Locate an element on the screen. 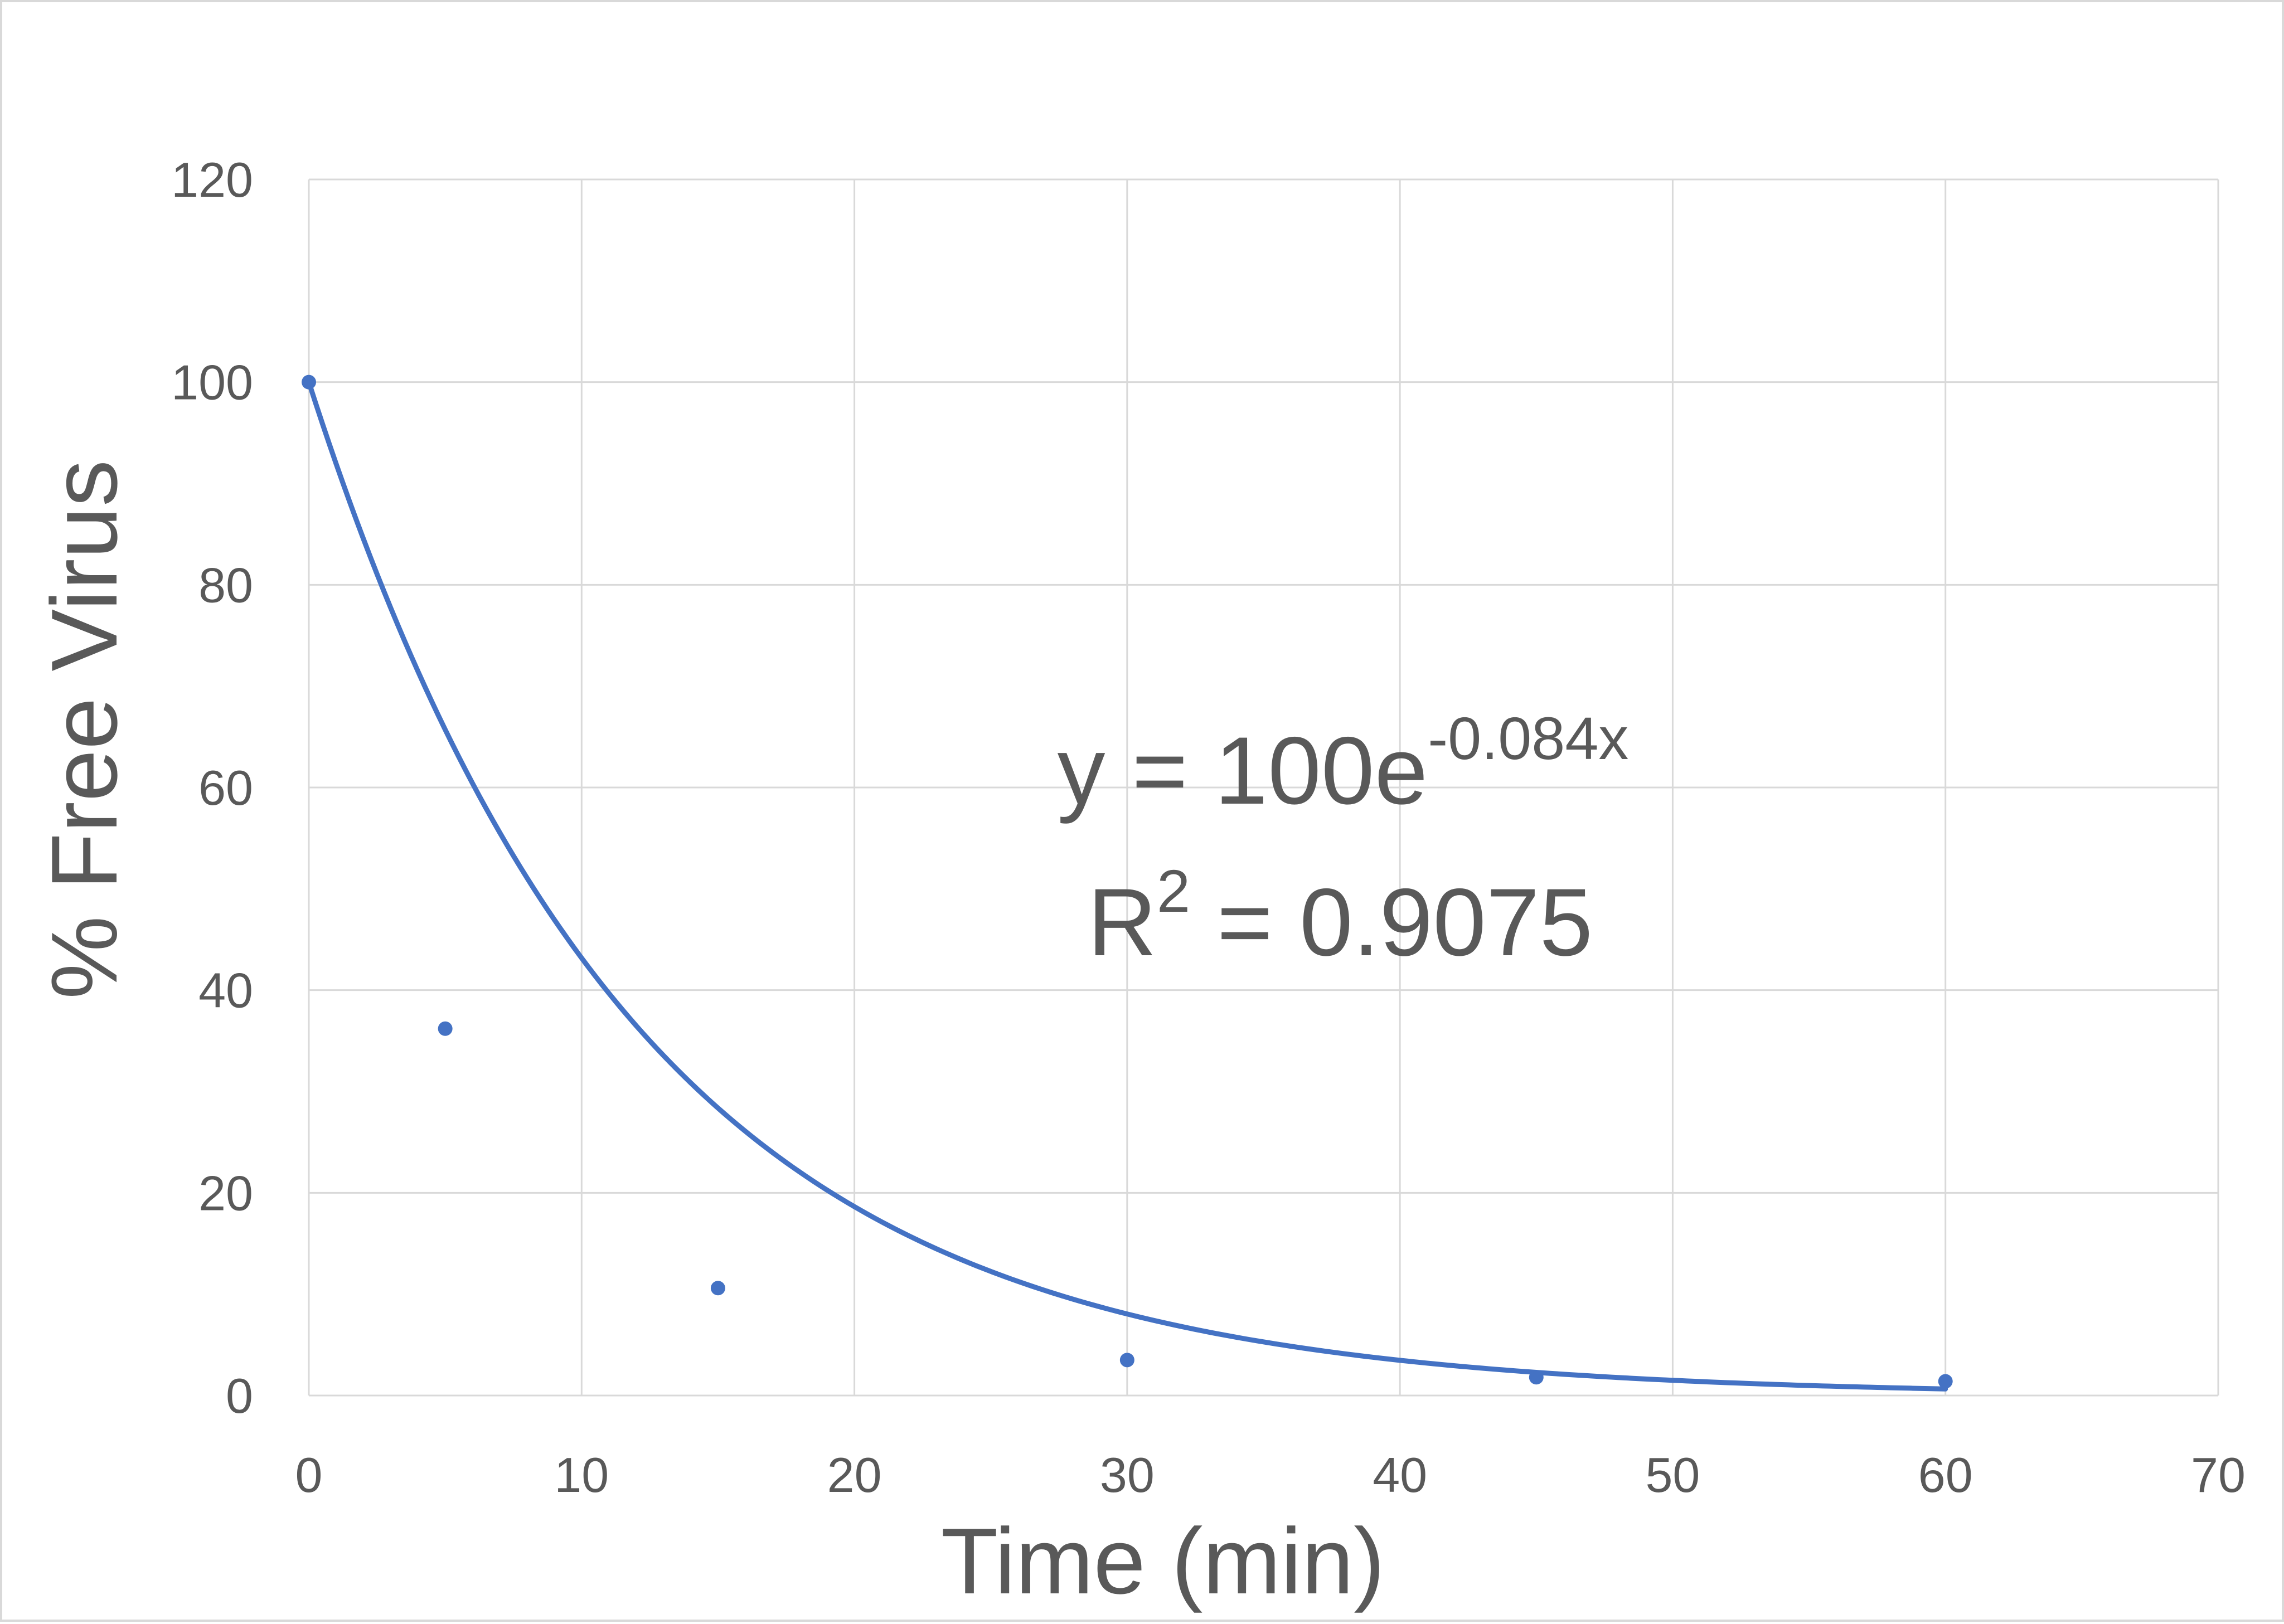 The image size is (2284, 1624). x-tick-label: 50 is located at coordinates (1672, 1475).